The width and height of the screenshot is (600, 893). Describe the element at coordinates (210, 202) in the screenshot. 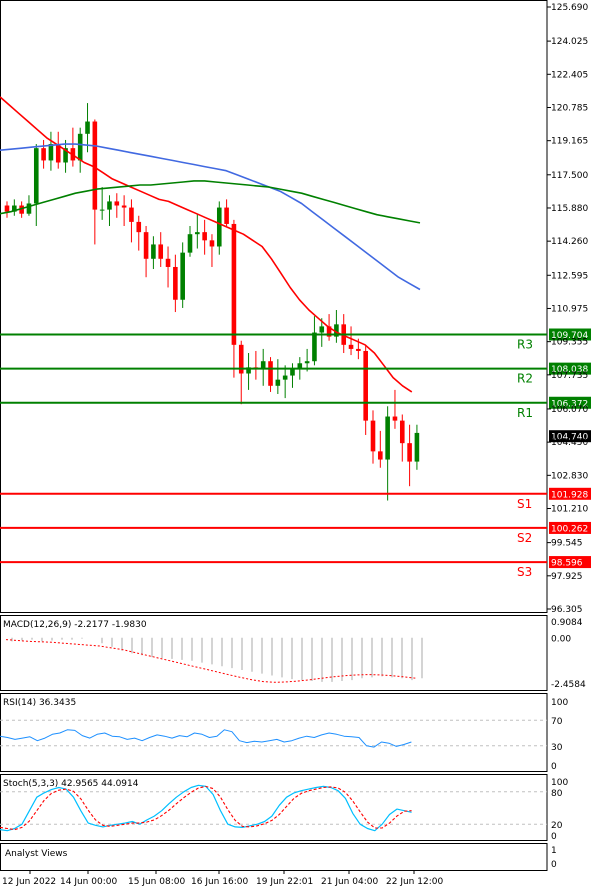

I see `ma-green-line` at that location.